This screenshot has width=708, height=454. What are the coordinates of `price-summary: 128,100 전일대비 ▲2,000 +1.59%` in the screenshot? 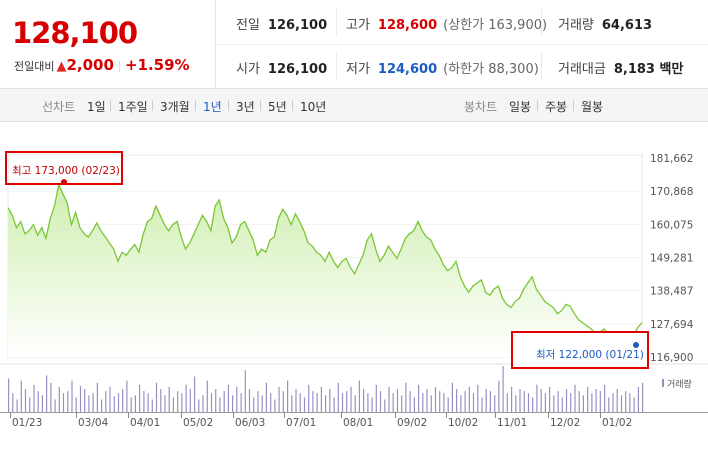 It's located at (108, 44).